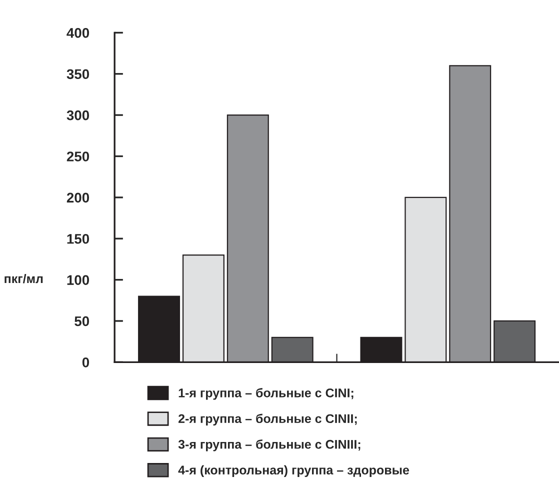 This screenshot has width=559, height=503. I want to click on y-tick-label: 400, so click(78, 33).